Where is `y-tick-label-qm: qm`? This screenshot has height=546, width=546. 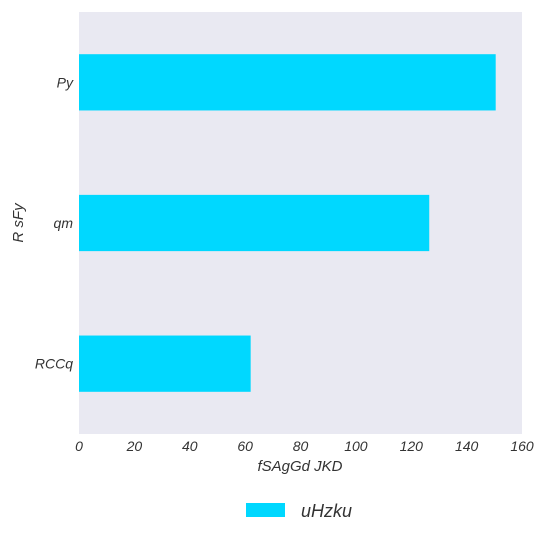
y-tick-label-qm: qm is located at coordinates (64, 223).